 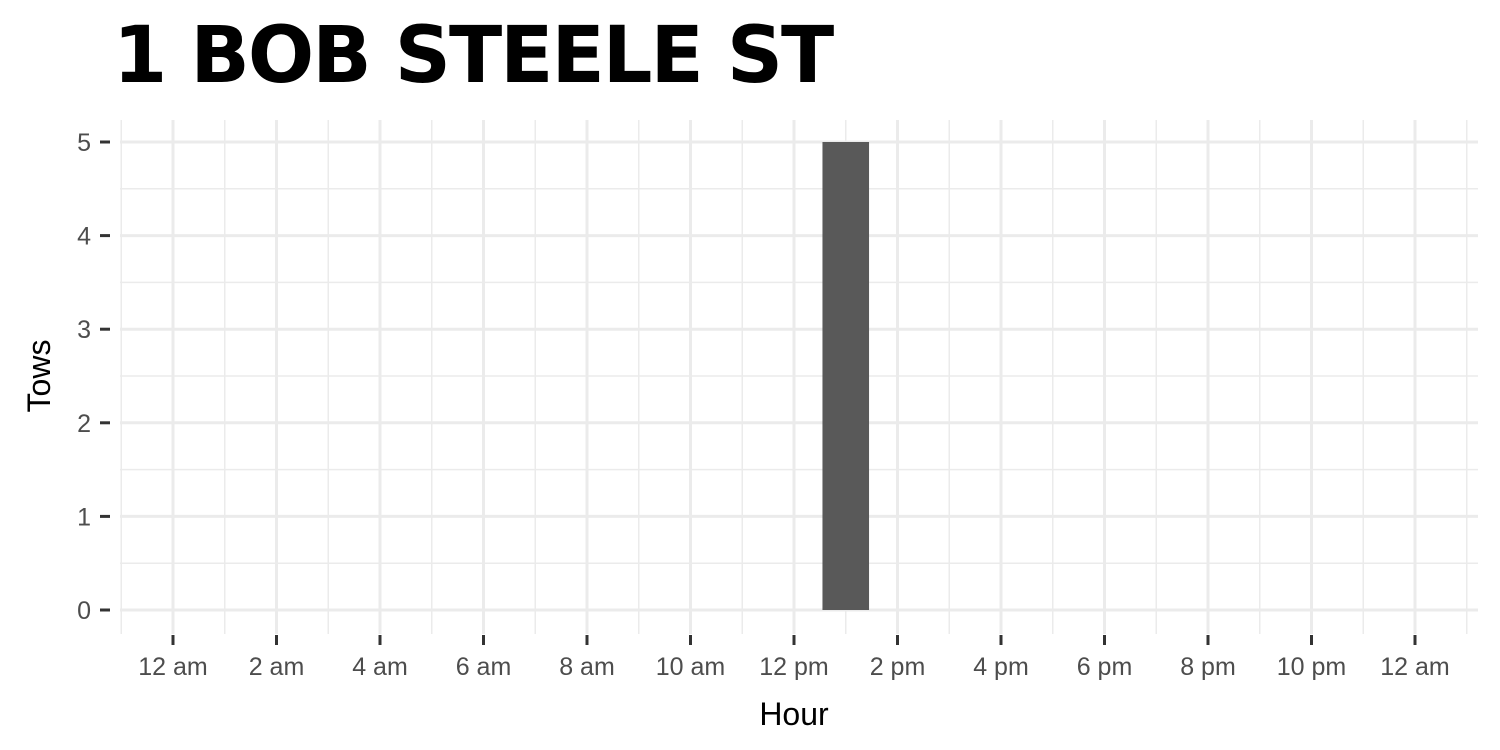 I want to click on x-tick-label: 2 am, so click(x=277, y=667).